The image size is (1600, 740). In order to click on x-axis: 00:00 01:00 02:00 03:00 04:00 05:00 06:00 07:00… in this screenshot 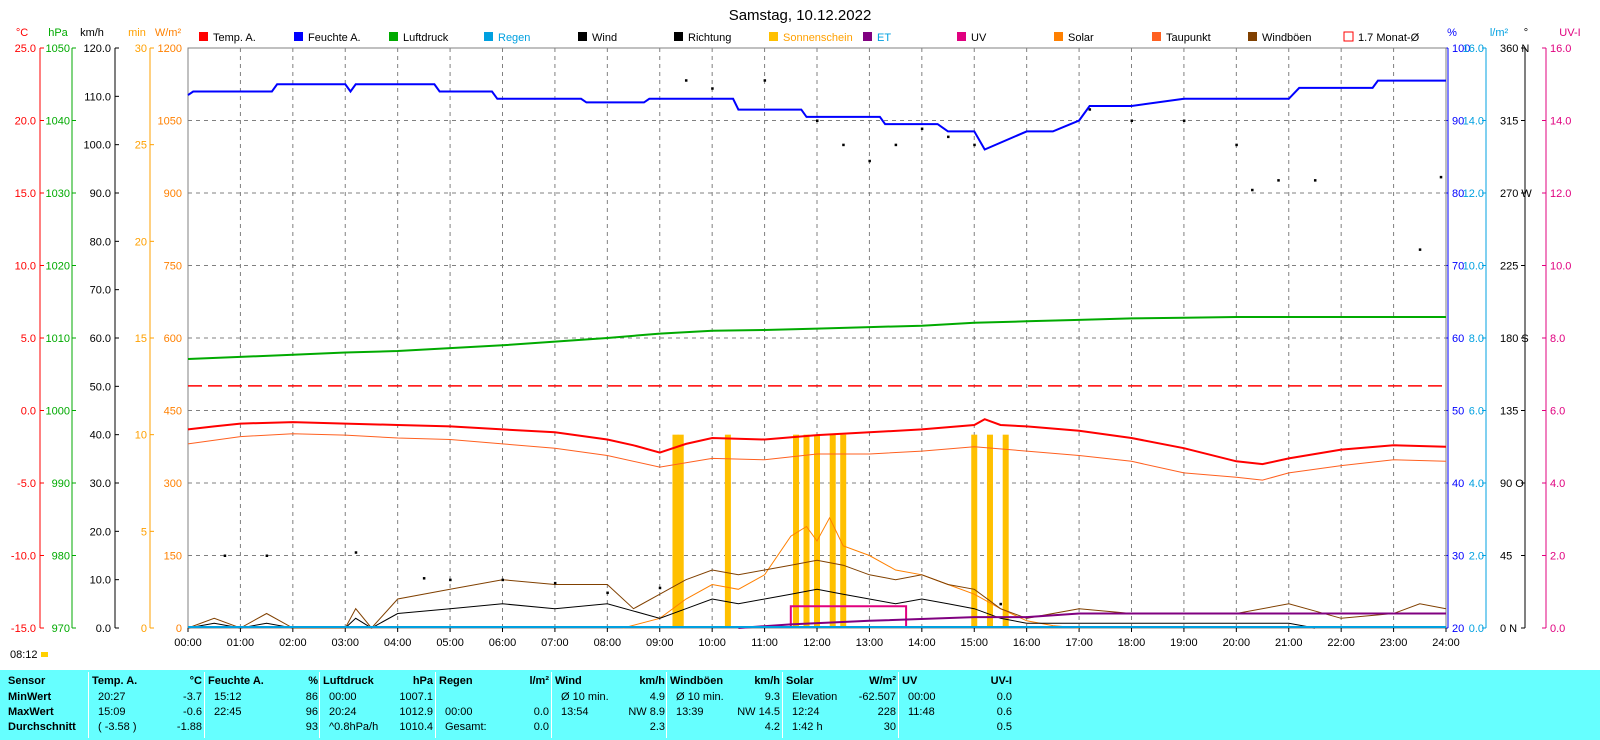, I will do `click(817, 638)`.